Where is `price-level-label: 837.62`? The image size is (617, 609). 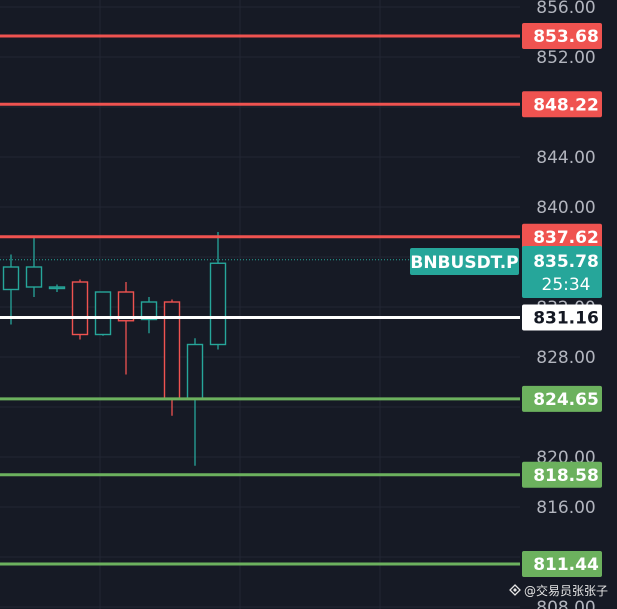
price-level-label: 837.62 is located at coordinates (566, 238).